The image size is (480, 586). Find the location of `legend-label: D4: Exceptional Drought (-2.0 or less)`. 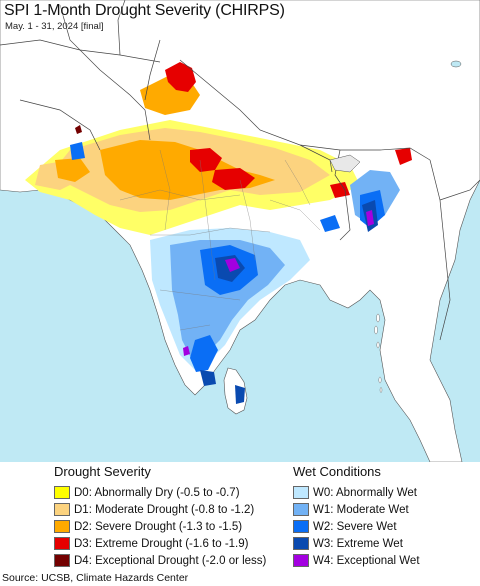

legend-label: D4: Exceptional Drought (-2.0 or less) is located at coordinates (170, 560).